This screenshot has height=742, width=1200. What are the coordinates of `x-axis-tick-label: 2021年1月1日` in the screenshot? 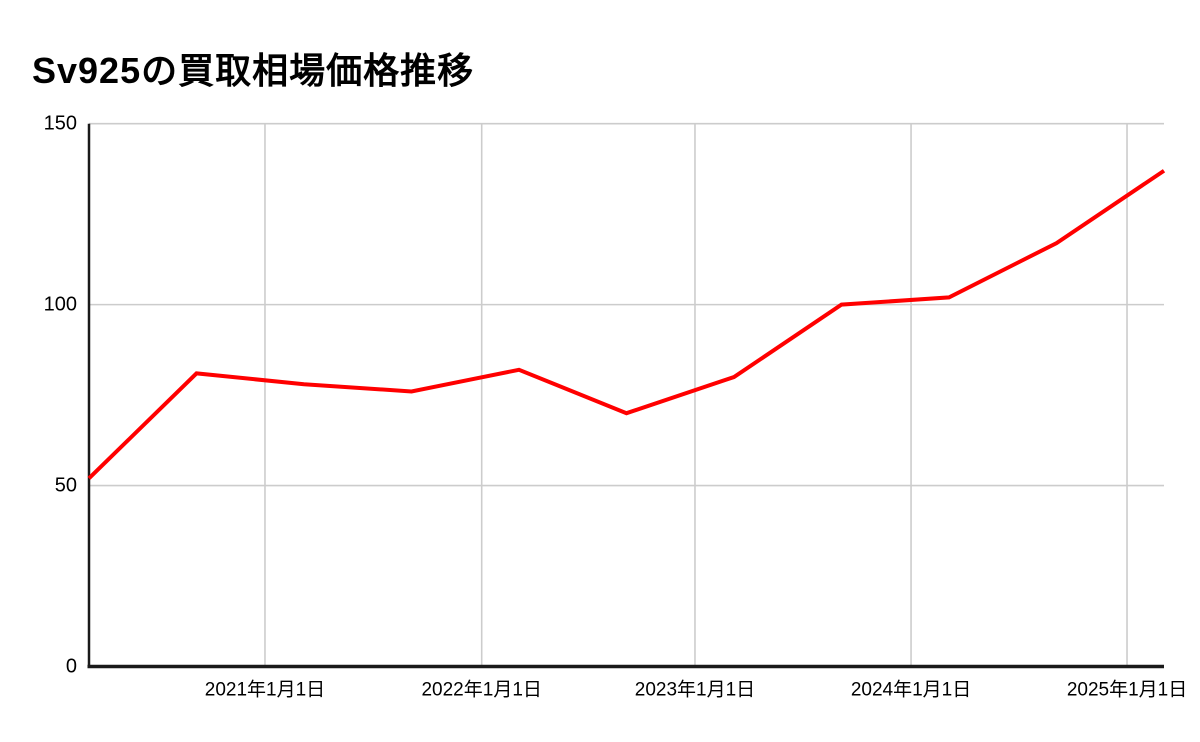 It's located at (265, 690).